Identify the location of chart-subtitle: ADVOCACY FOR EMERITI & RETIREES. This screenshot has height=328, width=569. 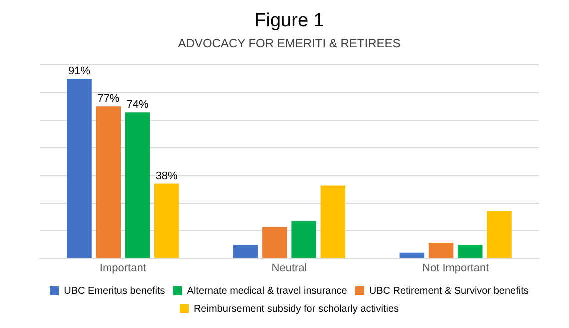
(289, 43).